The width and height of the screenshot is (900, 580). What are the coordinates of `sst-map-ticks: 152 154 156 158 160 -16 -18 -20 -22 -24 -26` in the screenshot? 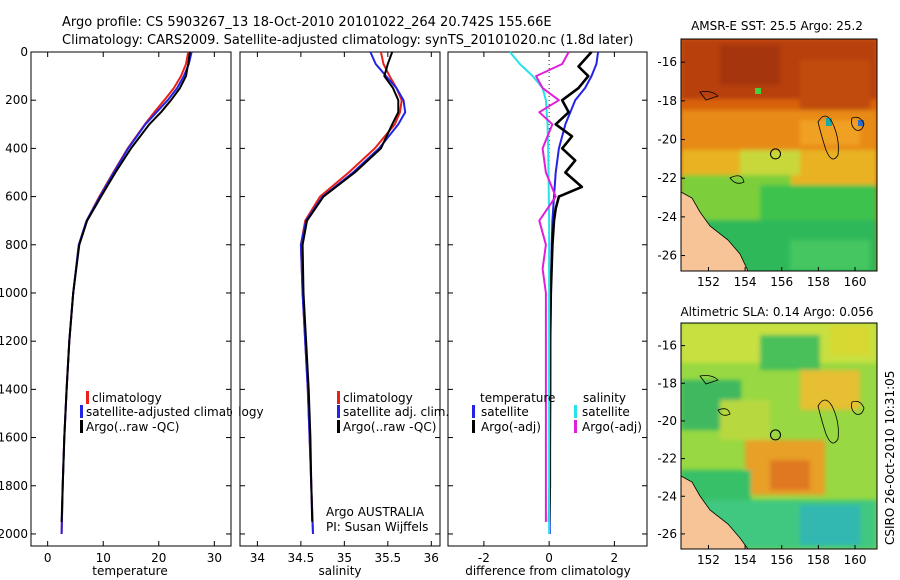 It's located at (761, 172).